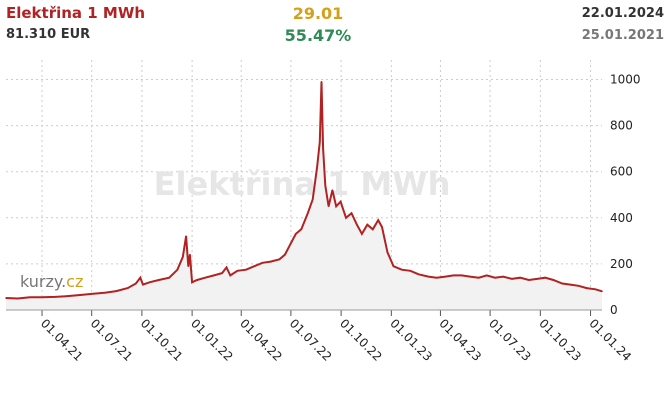  Describe the element at coordinates (560, 340) in the screenshot. I see `x-tick-label: 01.10.23` at that location.